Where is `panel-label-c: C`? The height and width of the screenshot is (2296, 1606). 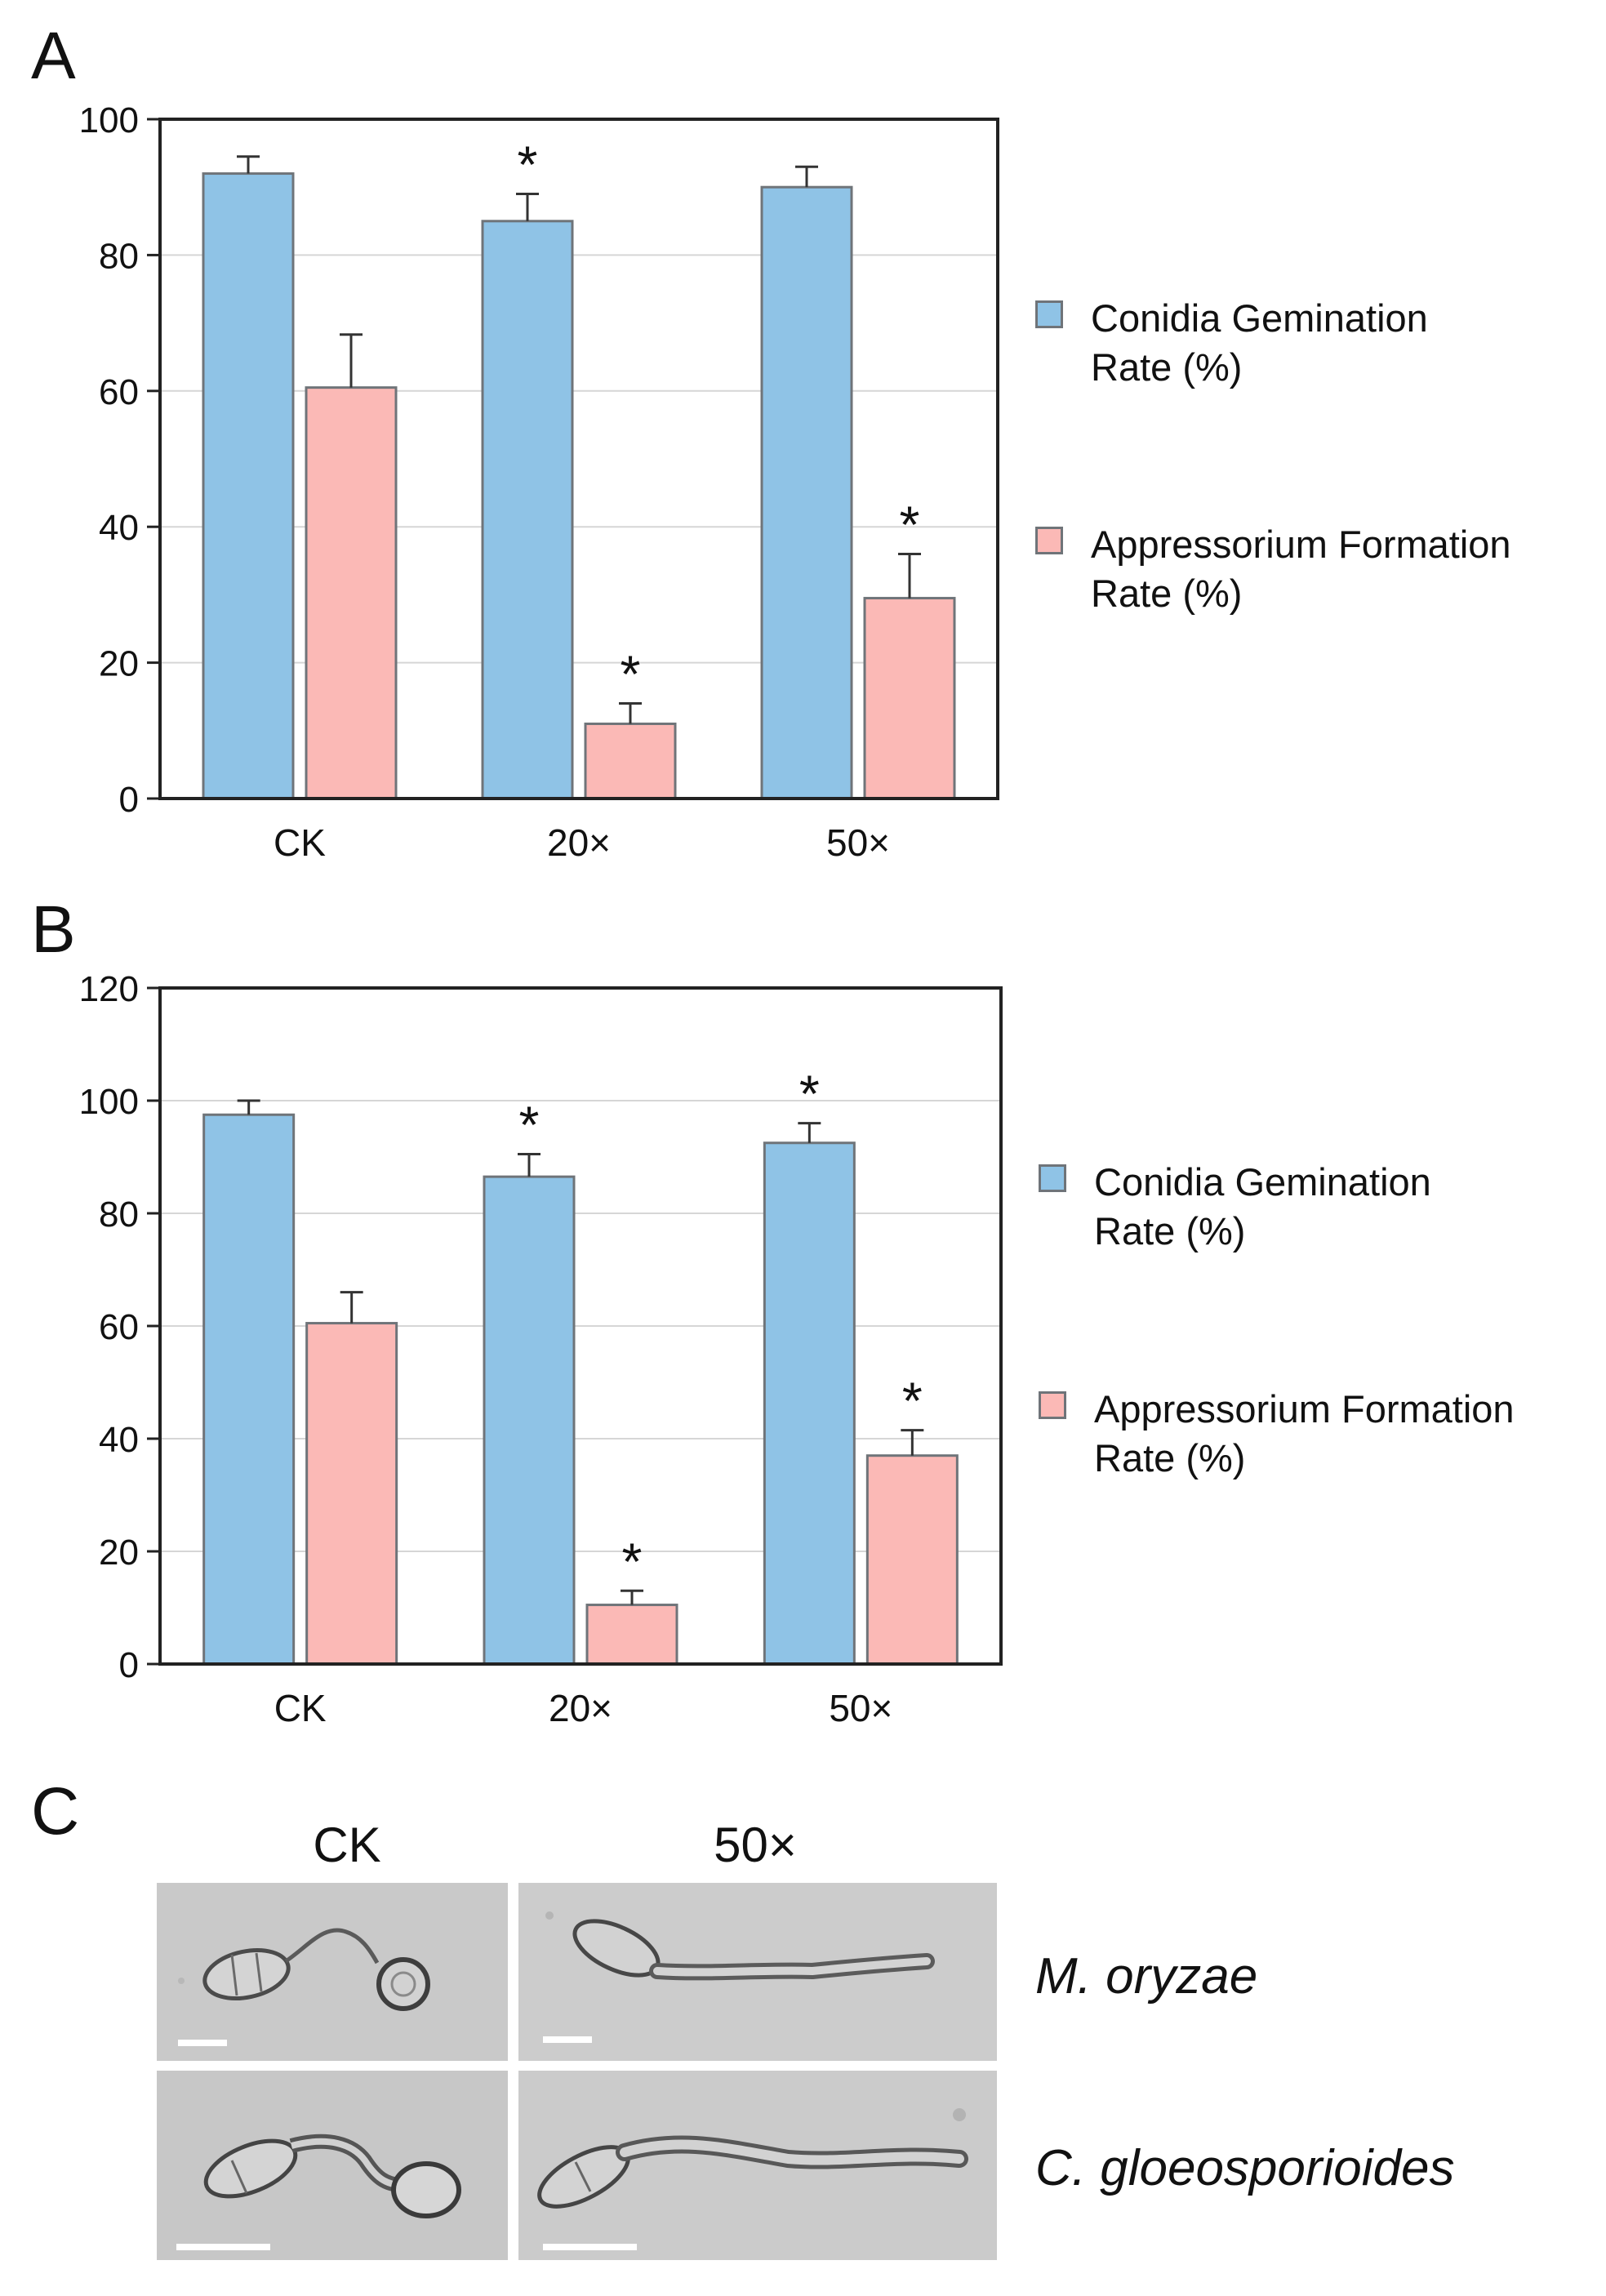 panel-label-c: C is located at coordinates (55, 1811).